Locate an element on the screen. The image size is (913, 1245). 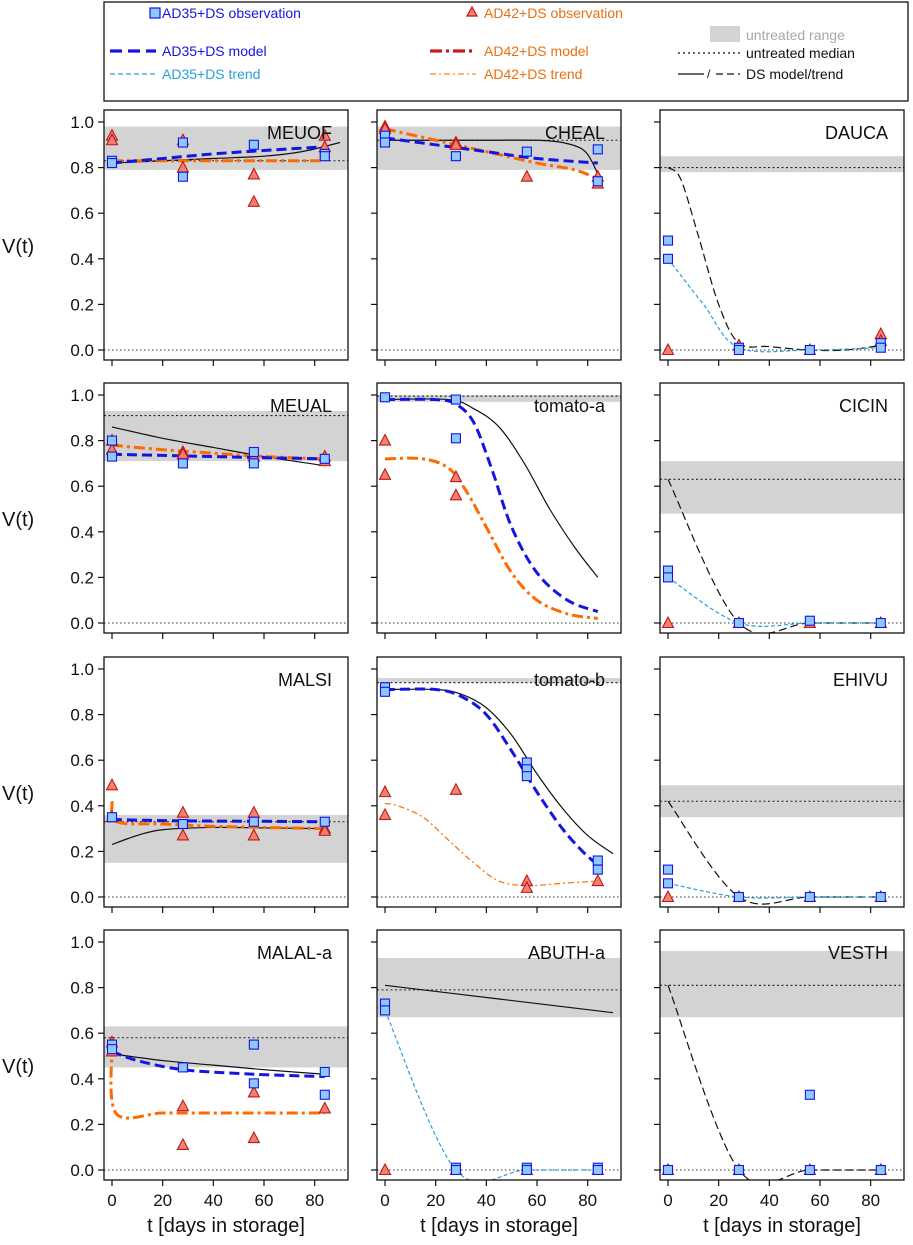
legend-ad35-model-label: AD35+DS model is located at coordinates (214, 51).